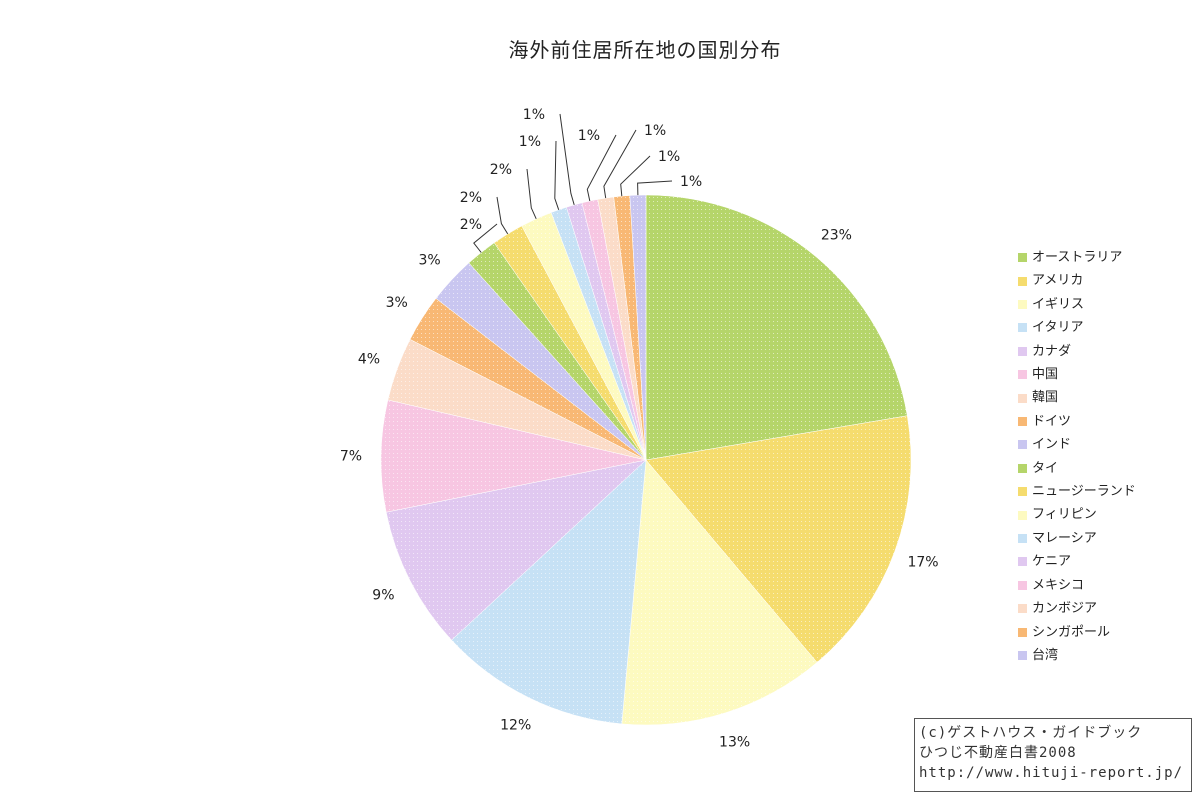 The height and width of the screenshot is (800, 1200). What do you see at coordinates (691, 182) in the screenshot?
I see `pie-label-18: 1%` at bounding box center [691, 182].